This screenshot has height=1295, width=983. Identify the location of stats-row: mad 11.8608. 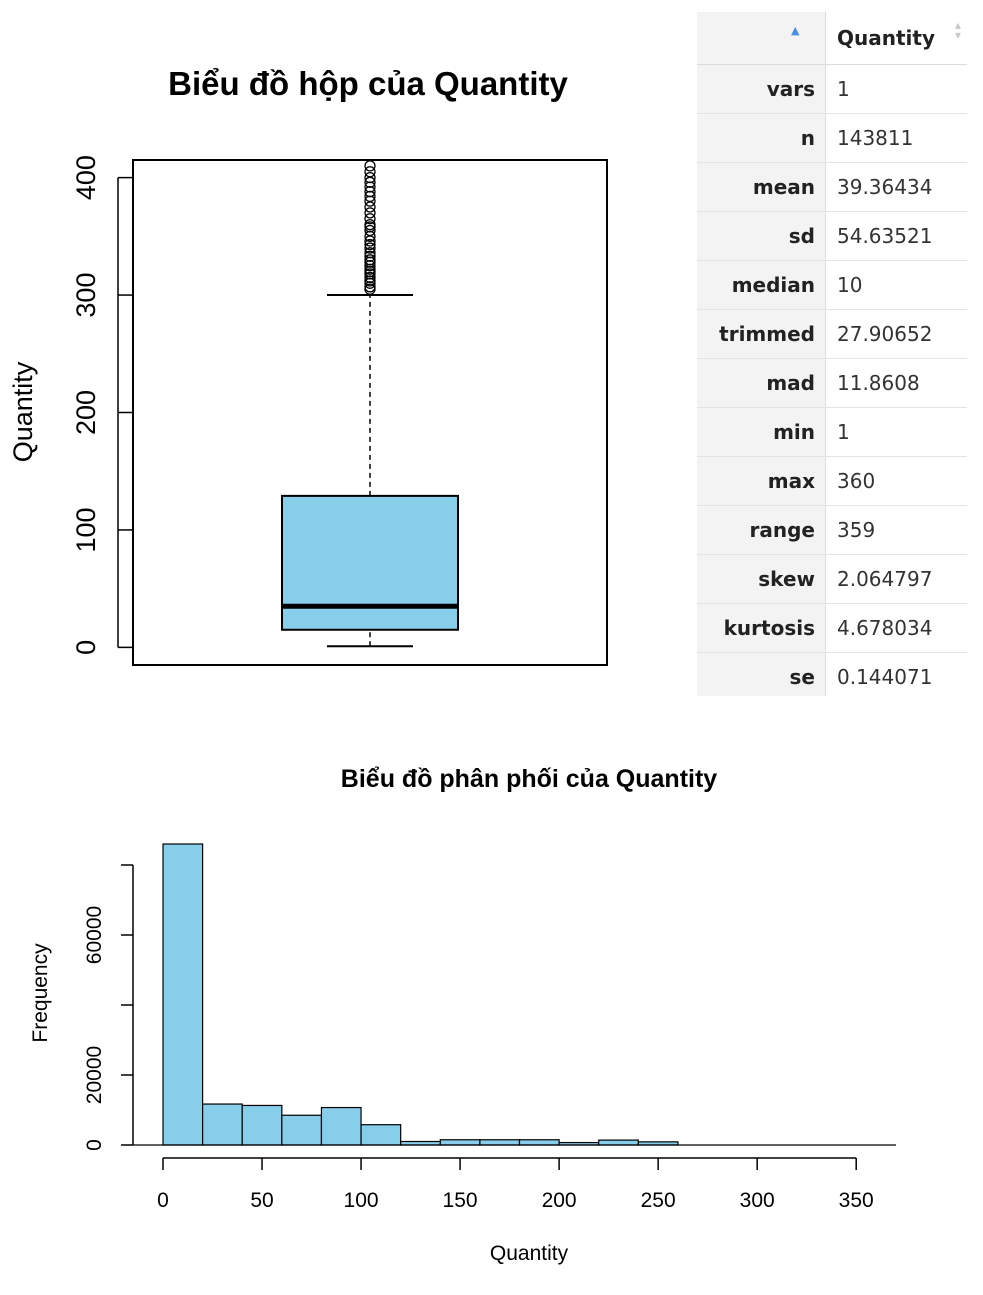
(832, 383).